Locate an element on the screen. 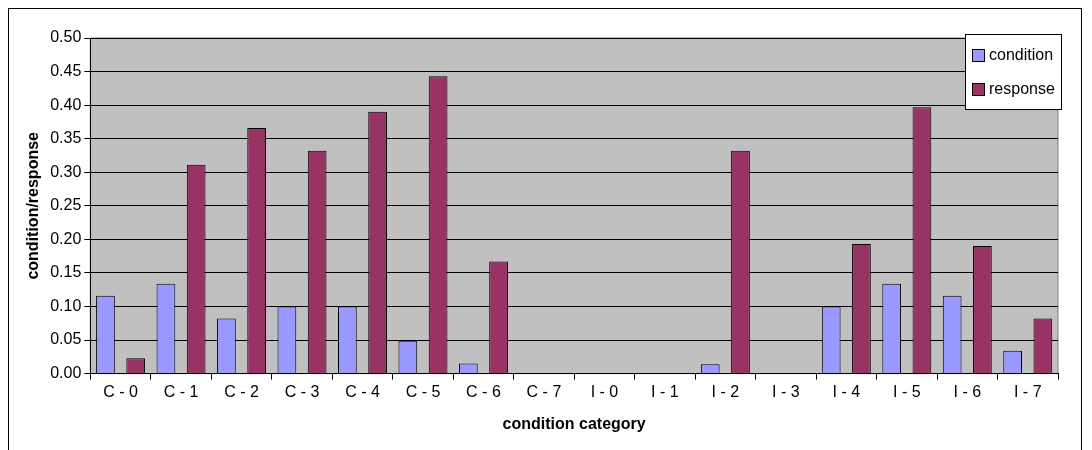 This screenshot has height=450, width=1092. x-tick-label: I - 7 is located at coordinates (1027, 391).